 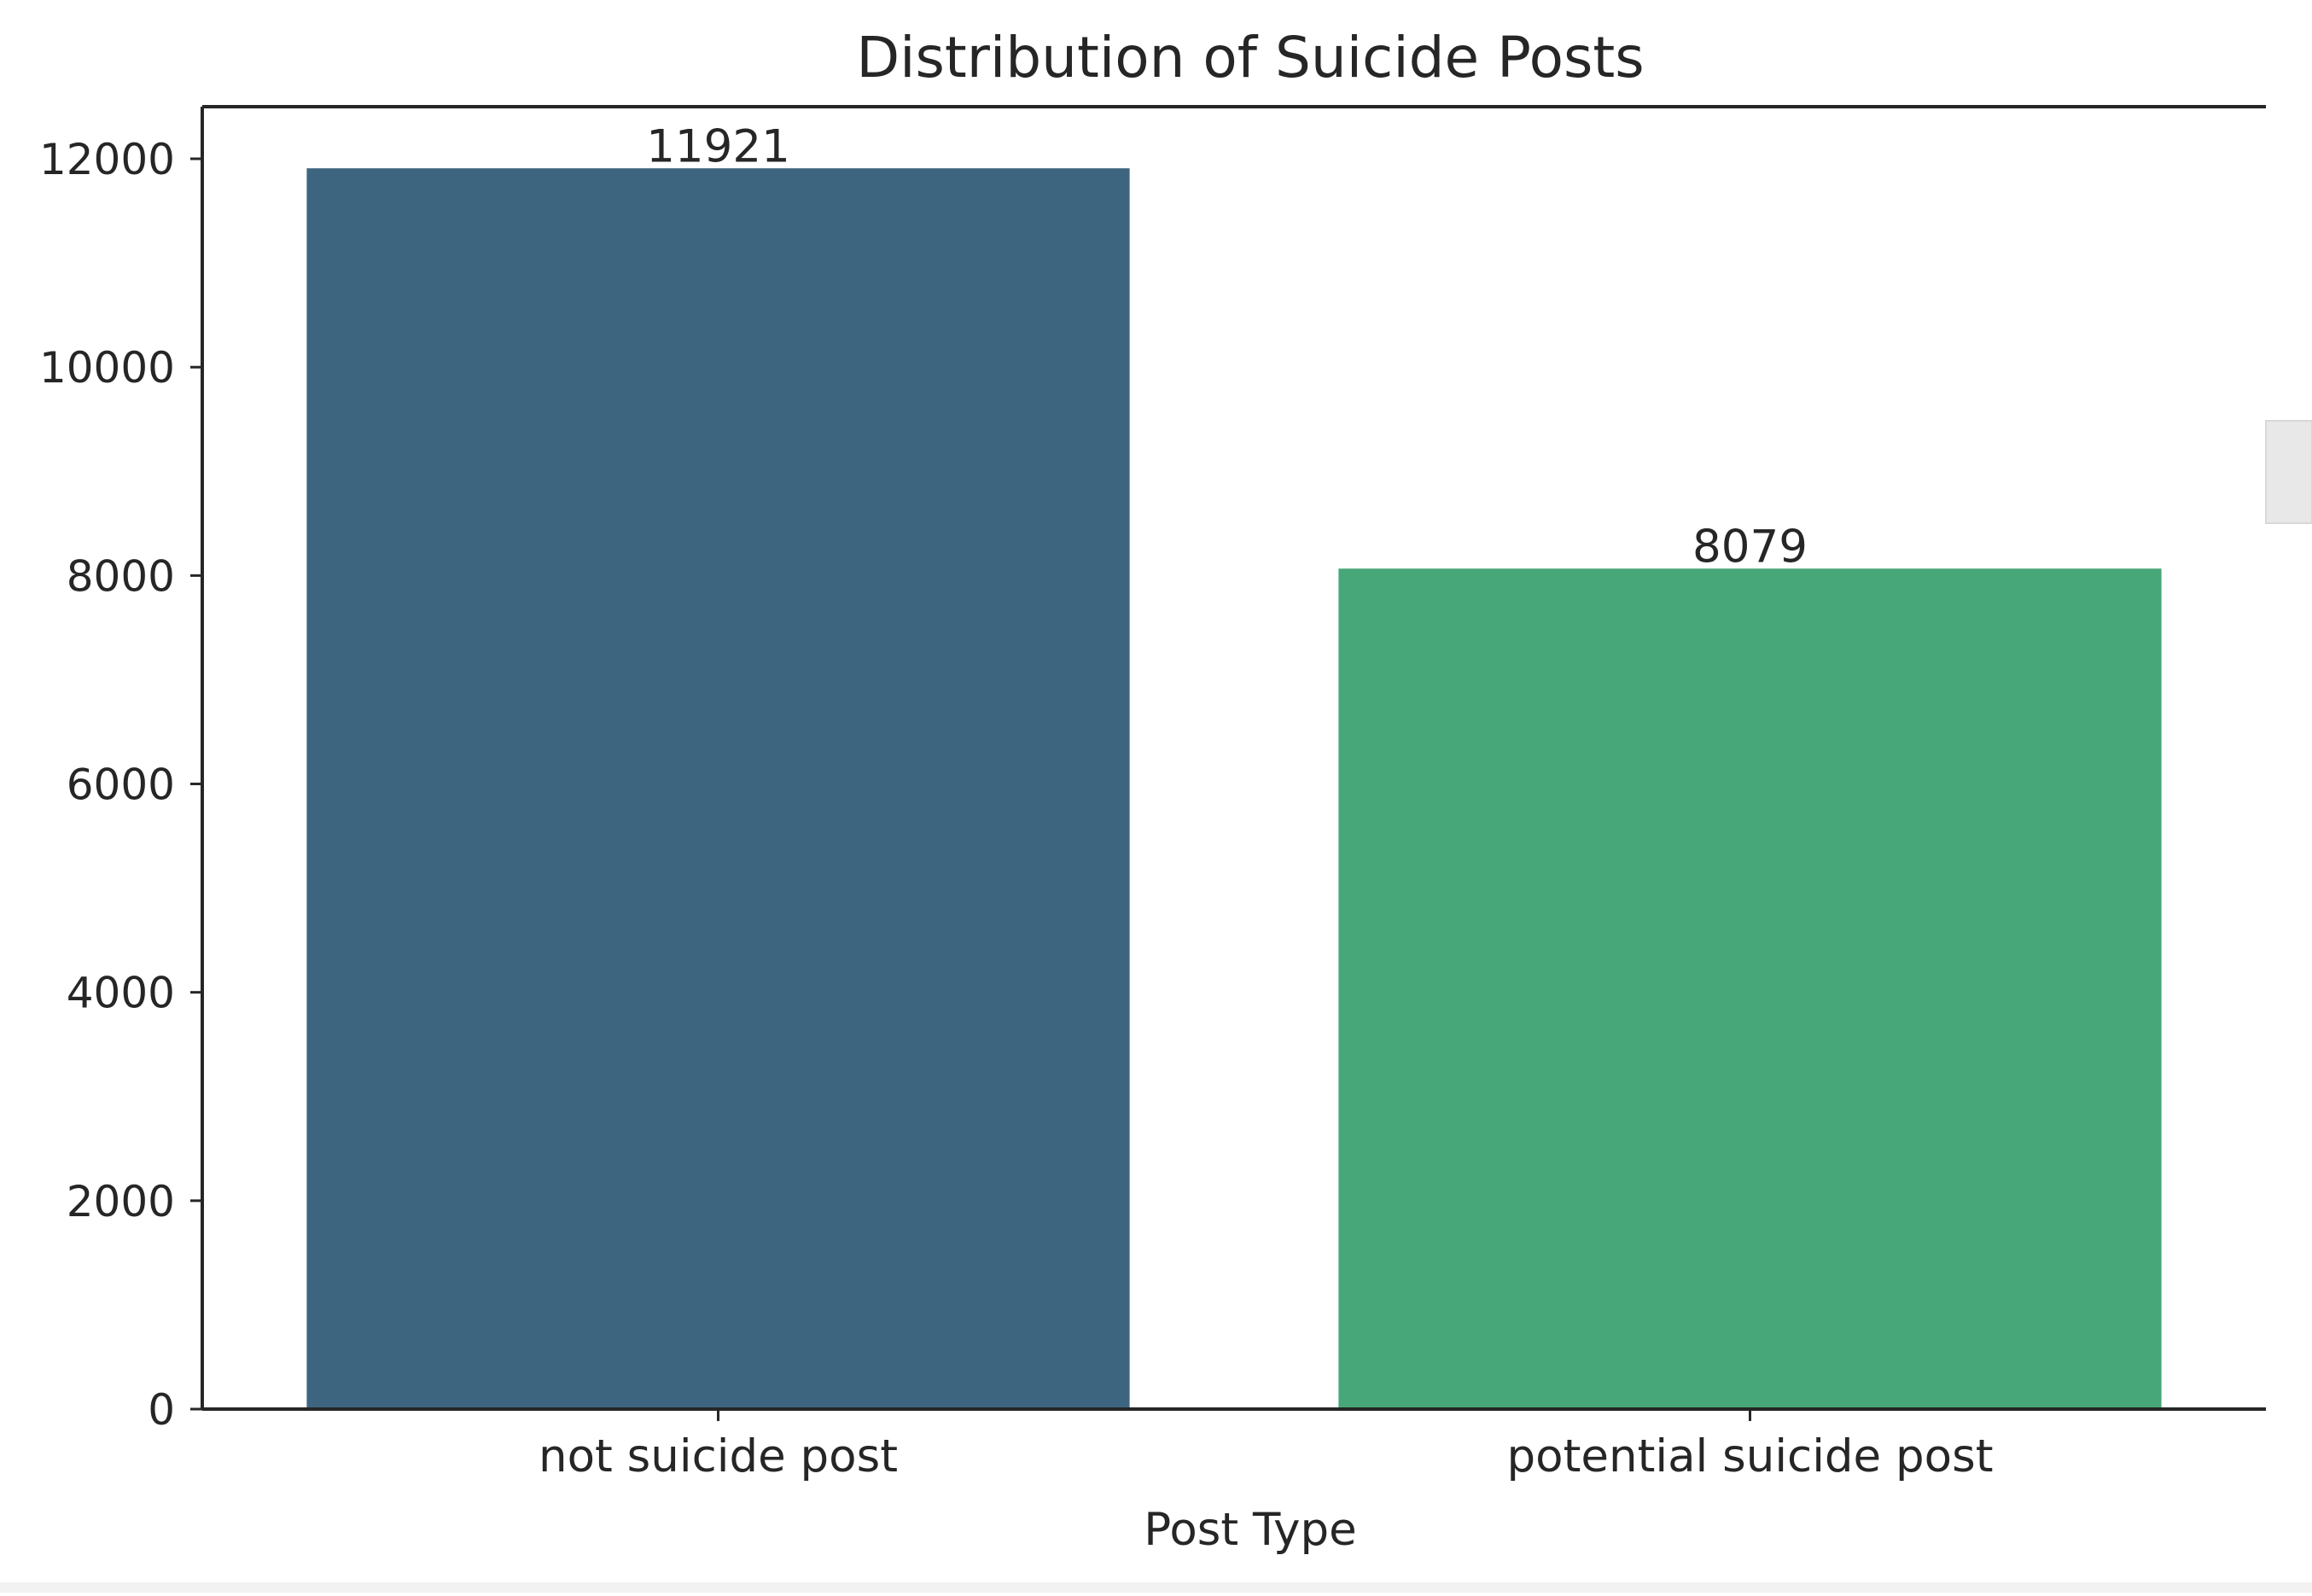 I want to click on y-tick-label-3: 6000, so click(x=121, y=785).